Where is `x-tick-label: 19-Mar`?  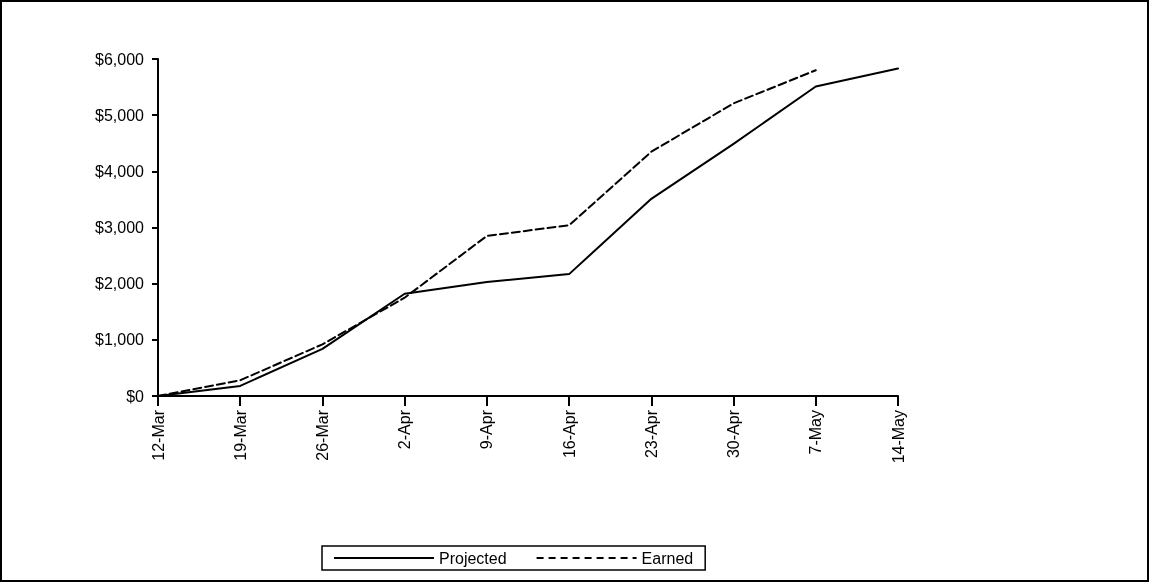 x-tick-label: 19-Mar is located at coordinates (240, 435).